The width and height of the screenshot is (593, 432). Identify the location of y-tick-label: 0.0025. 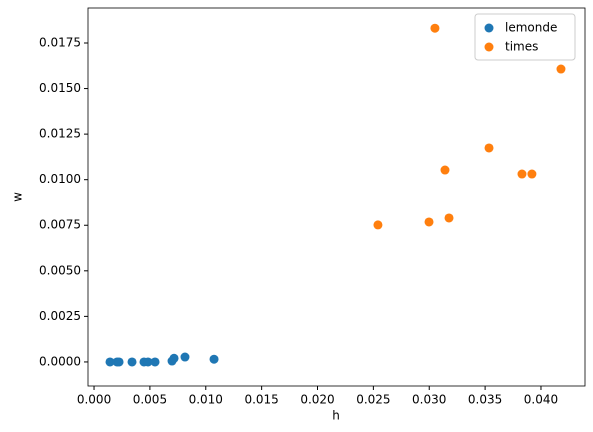
(60, 316).